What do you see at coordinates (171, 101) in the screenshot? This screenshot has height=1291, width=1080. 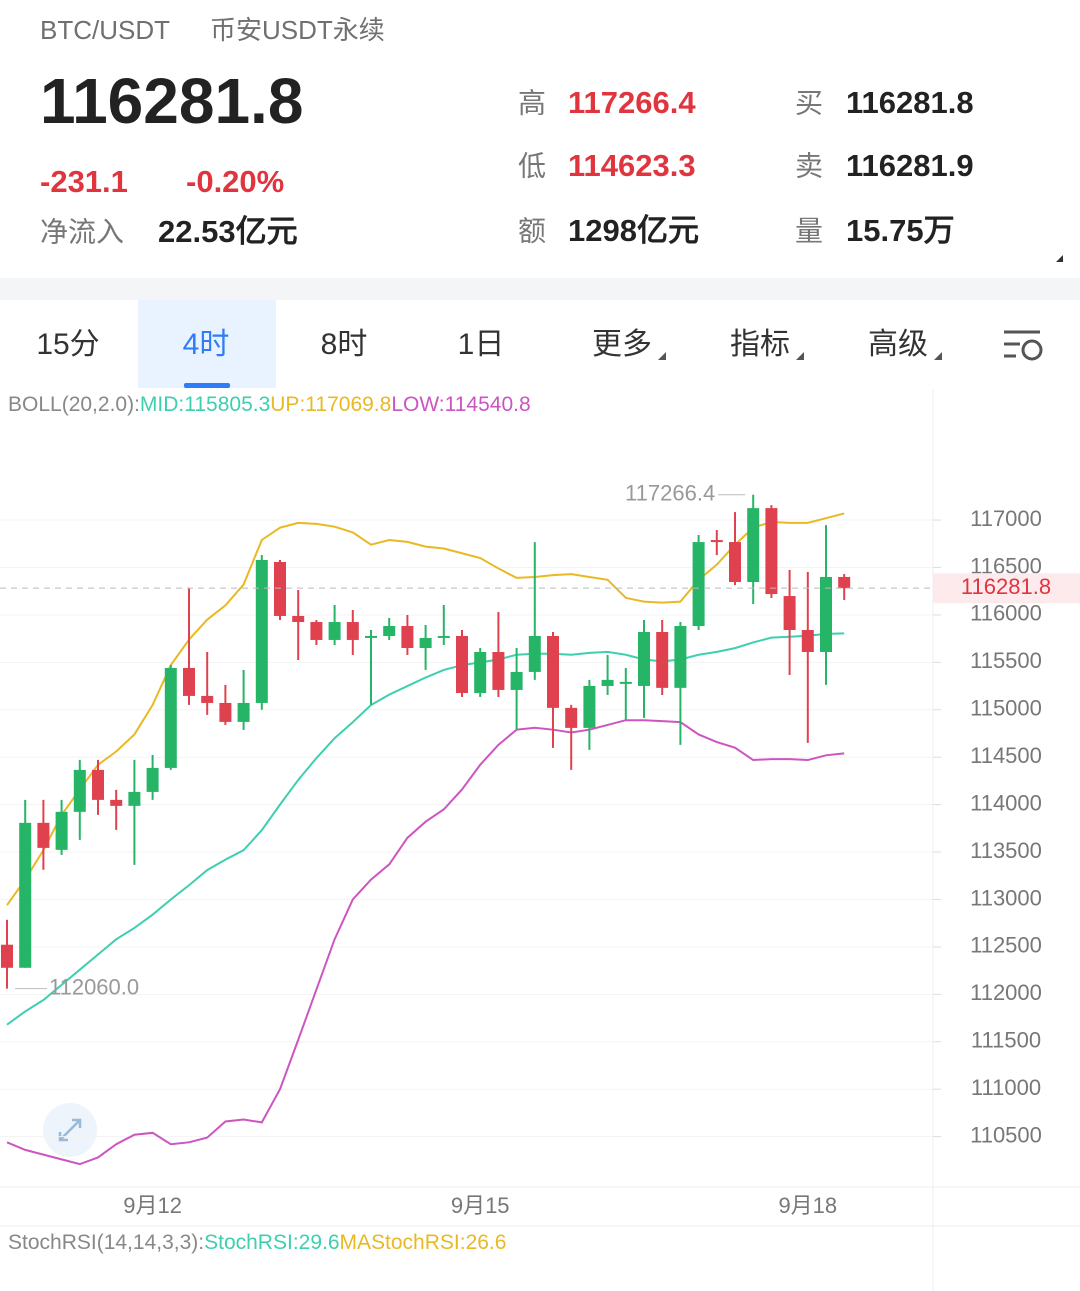 I see `price: 116281.8` at bounding box center [171, 101].